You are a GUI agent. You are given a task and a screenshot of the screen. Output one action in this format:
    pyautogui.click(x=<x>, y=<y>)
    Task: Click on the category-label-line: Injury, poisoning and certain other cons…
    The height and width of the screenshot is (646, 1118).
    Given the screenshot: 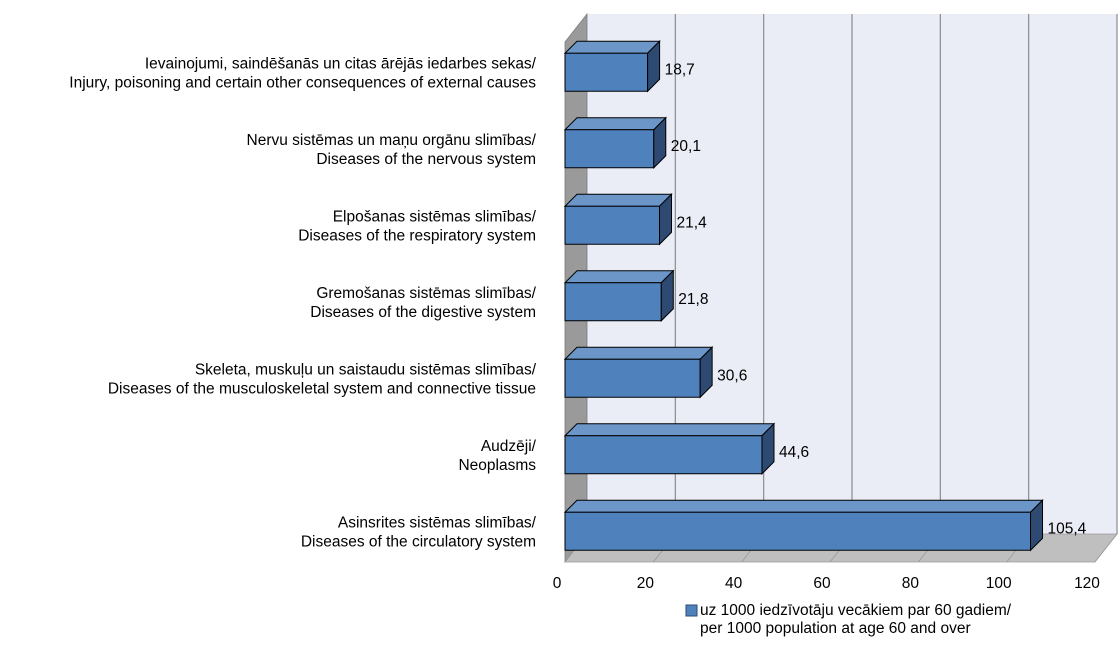 What is the action you would take?
    pyautogui.click(x=302, y=82)
    